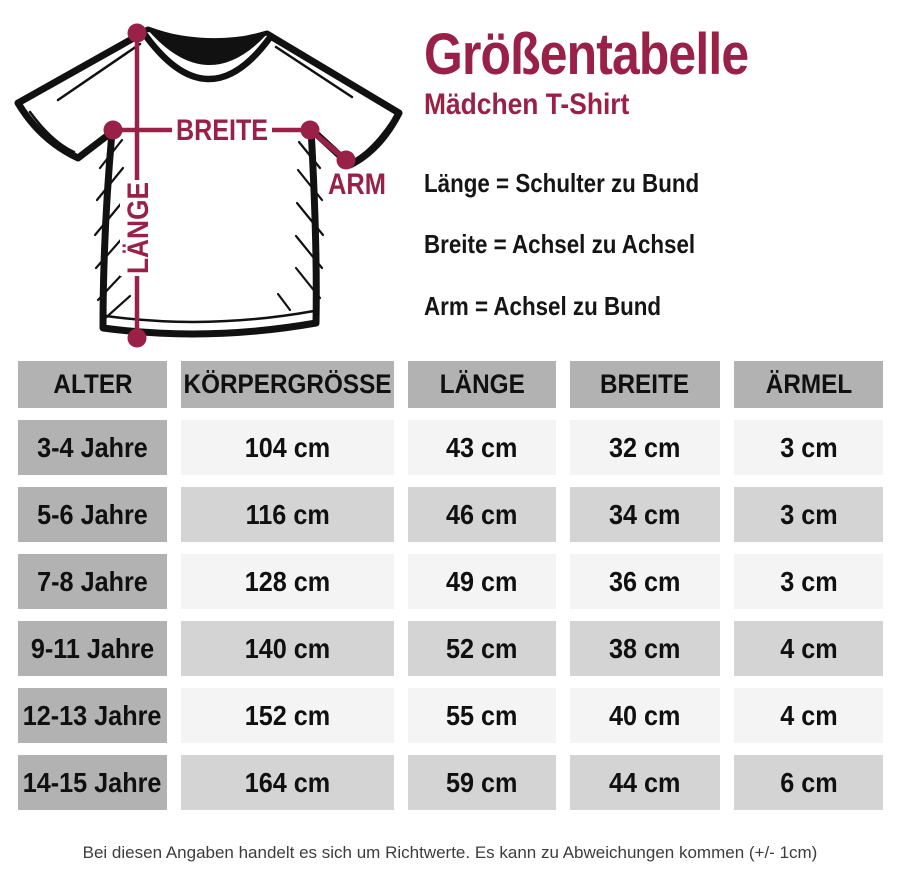  I want to click on neck-opening, so click(207, 46).